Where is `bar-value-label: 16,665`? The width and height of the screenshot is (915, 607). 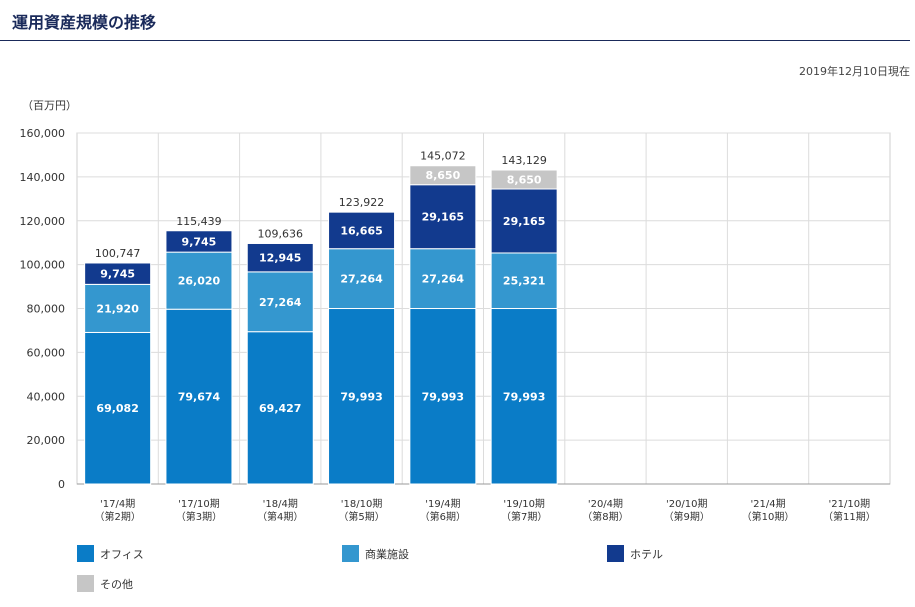 bar-value-label: 16,665 is located at coordinates (361, 230).